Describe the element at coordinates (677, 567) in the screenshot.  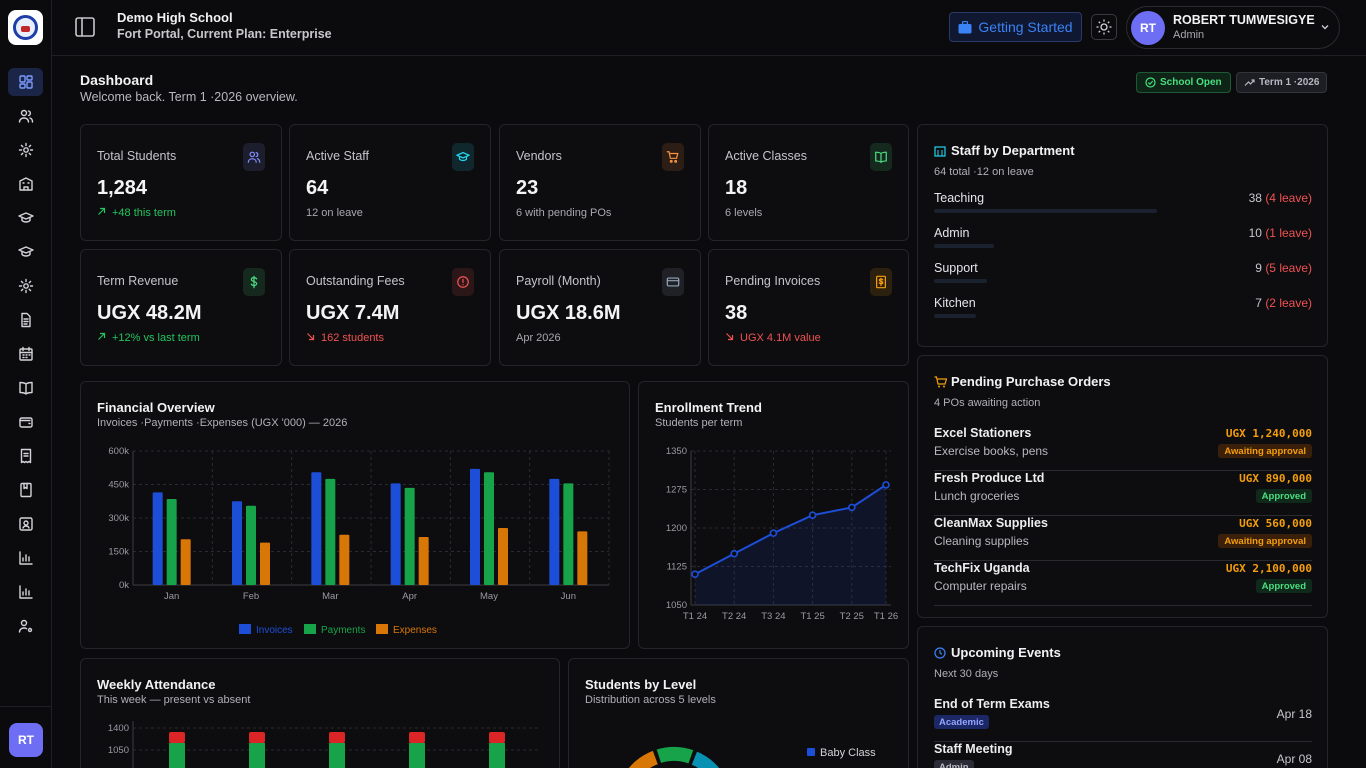
I see `y-tick-label: 1125` at that location.